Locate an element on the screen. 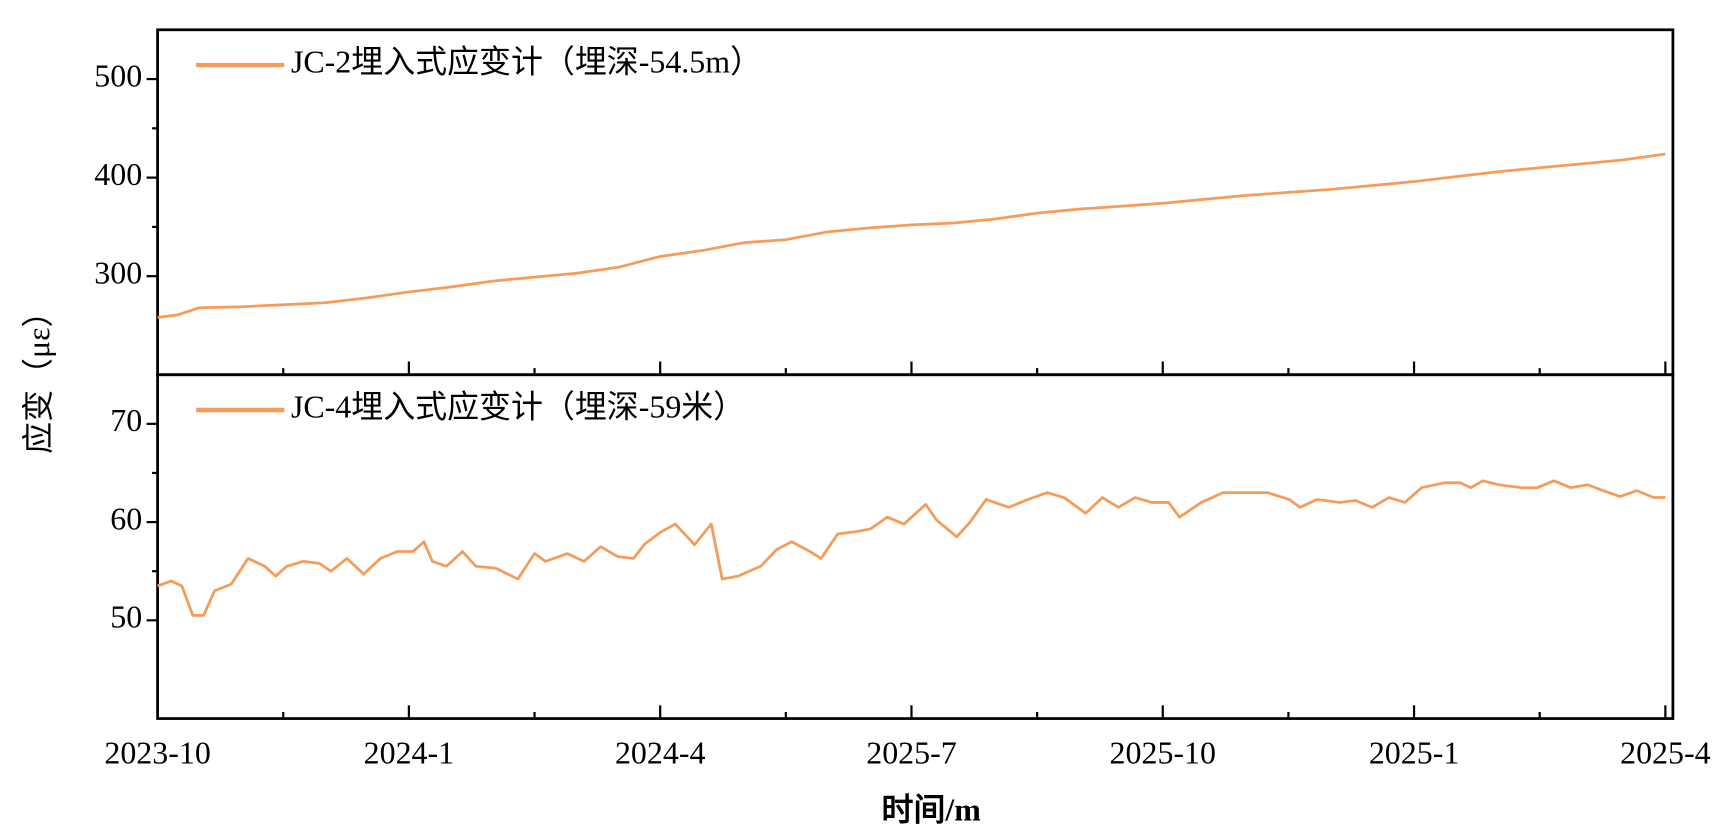 Image resolution: width=1728 pixels, height=831 pixels. y-tick-label: 500 is located at coordinates (118, 75).